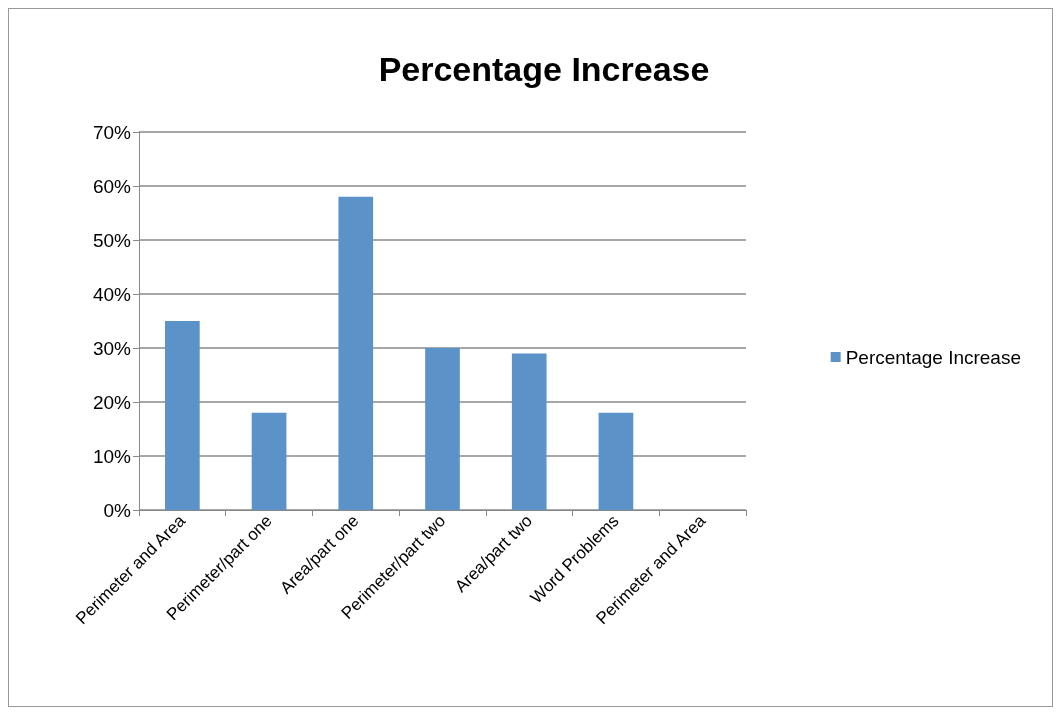 This screenshot has height=717, width=1063. What do you see at coordinates (933, 357) in the screenshot?
I see `legend-label: Percentage Increase` at bounding box center [933, 357].